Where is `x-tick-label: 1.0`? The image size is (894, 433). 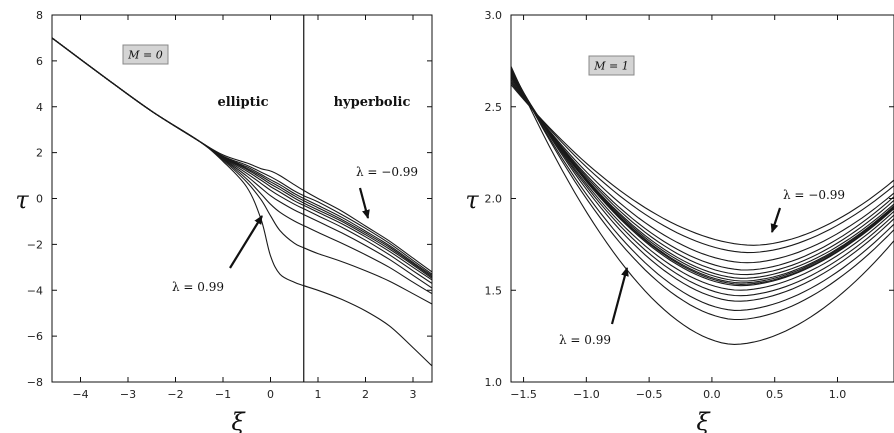 x-tick-label: 1.0 is located at coordinates (838, 394).